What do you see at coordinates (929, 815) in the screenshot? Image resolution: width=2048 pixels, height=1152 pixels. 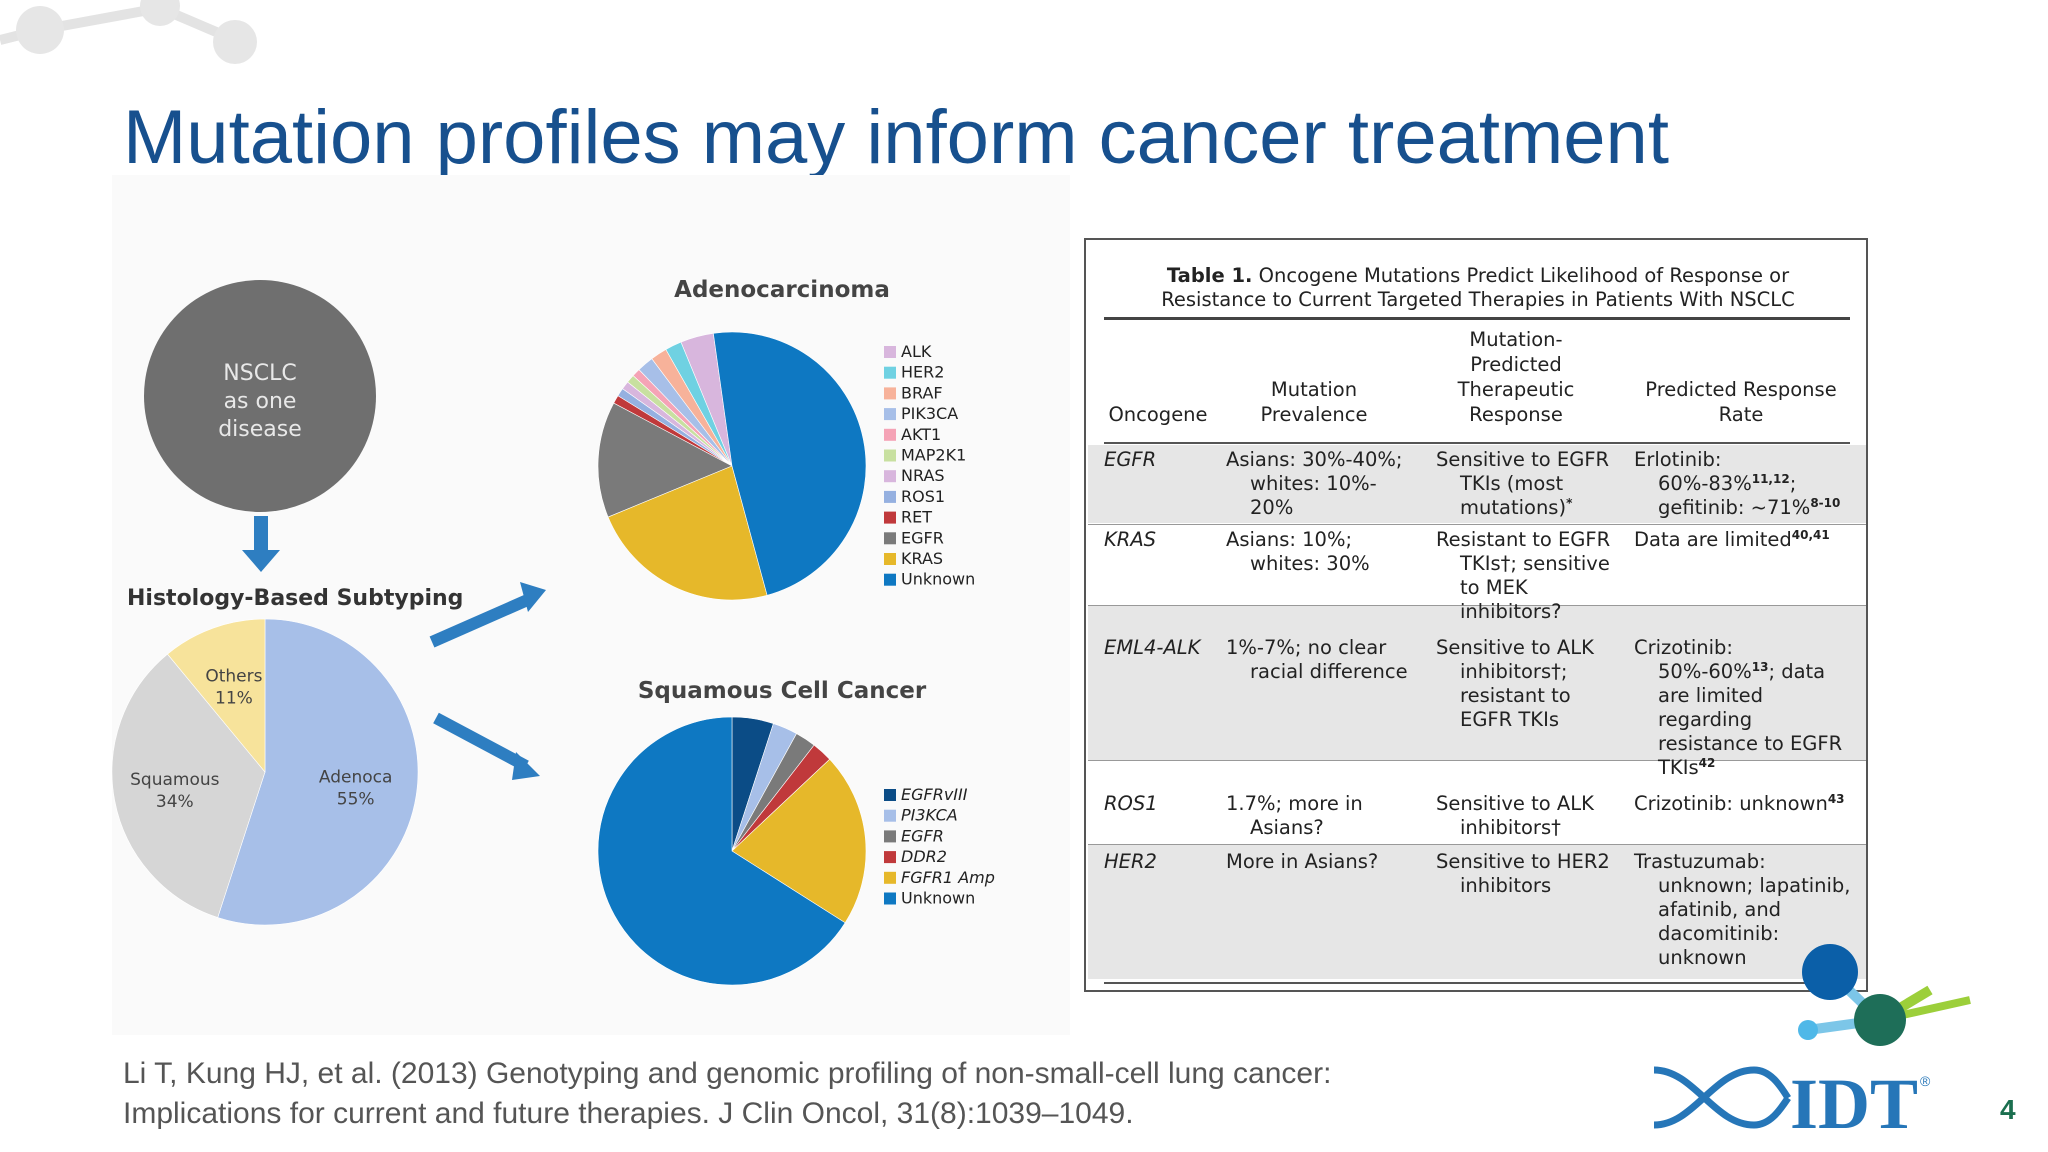 I see `legend-label: PI3KCA` at bounding box center [929, 815].